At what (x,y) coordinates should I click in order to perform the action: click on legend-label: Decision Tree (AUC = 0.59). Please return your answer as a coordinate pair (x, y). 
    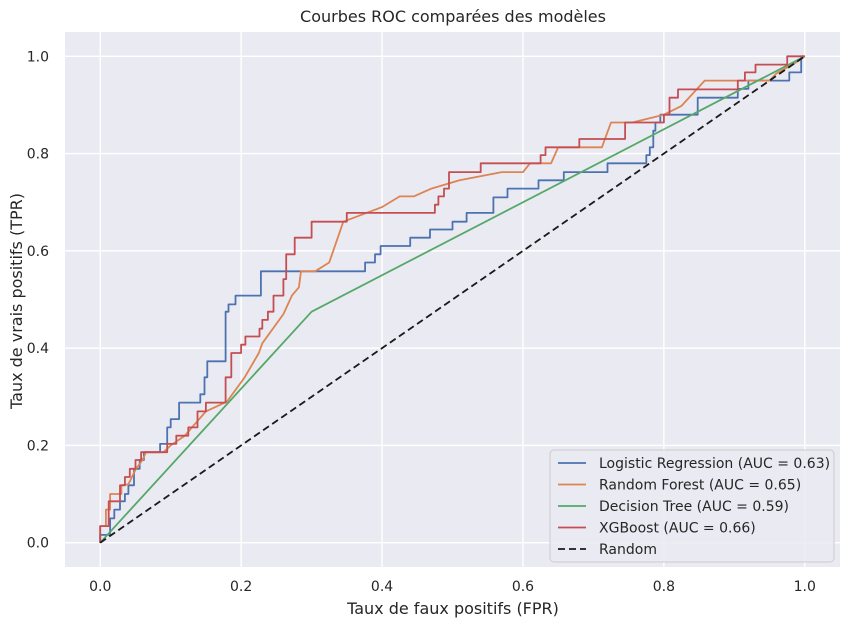
    Looking at the image, I should click on (694, 507).